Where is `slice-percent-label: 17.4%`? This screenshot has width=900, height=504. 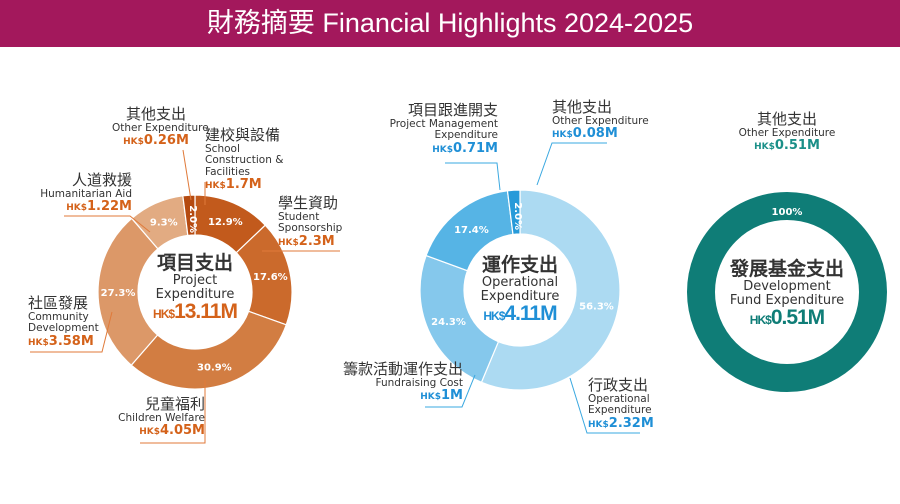 slice-percent-label: 17.4% is located at coordinates (471, 230).